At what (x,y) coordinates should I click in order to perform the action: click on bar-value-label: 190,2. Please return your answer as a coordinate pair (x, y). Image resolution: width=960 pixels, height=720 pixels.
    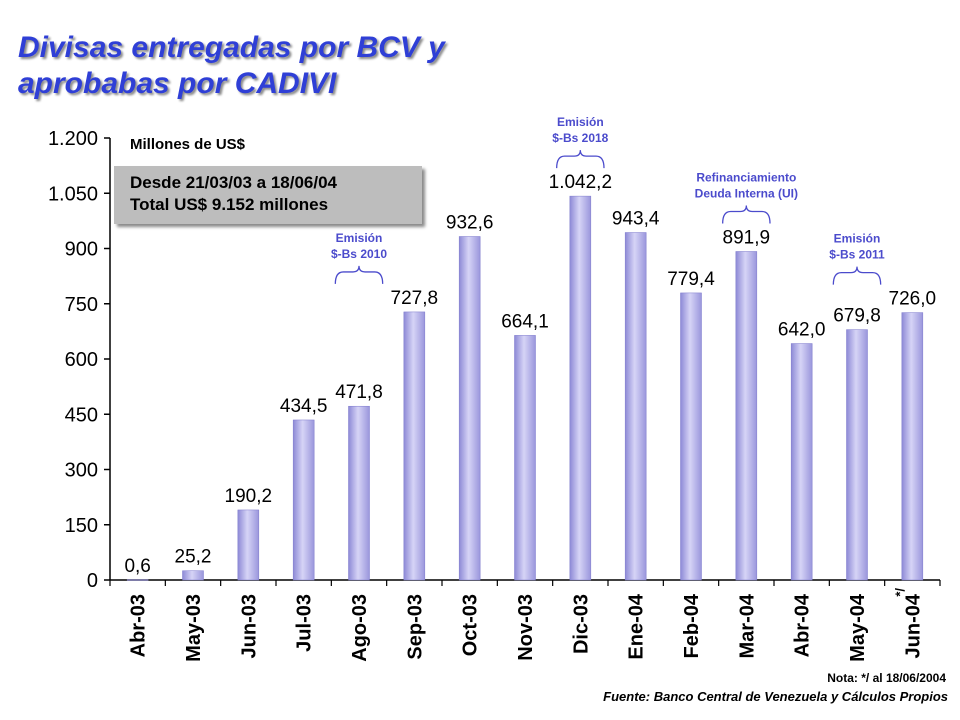
    Looking at the image, I should click on (249, 496).